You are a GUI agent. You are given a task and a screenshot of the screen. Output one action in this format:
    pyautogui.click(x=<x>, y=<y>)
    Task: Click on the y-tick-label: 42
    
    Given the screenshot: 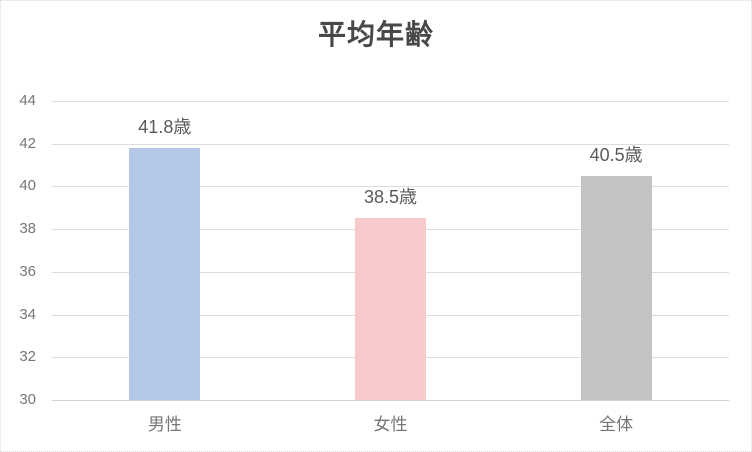 What is the action you would take?
    pyautogui.click(x=27, y=143)
    